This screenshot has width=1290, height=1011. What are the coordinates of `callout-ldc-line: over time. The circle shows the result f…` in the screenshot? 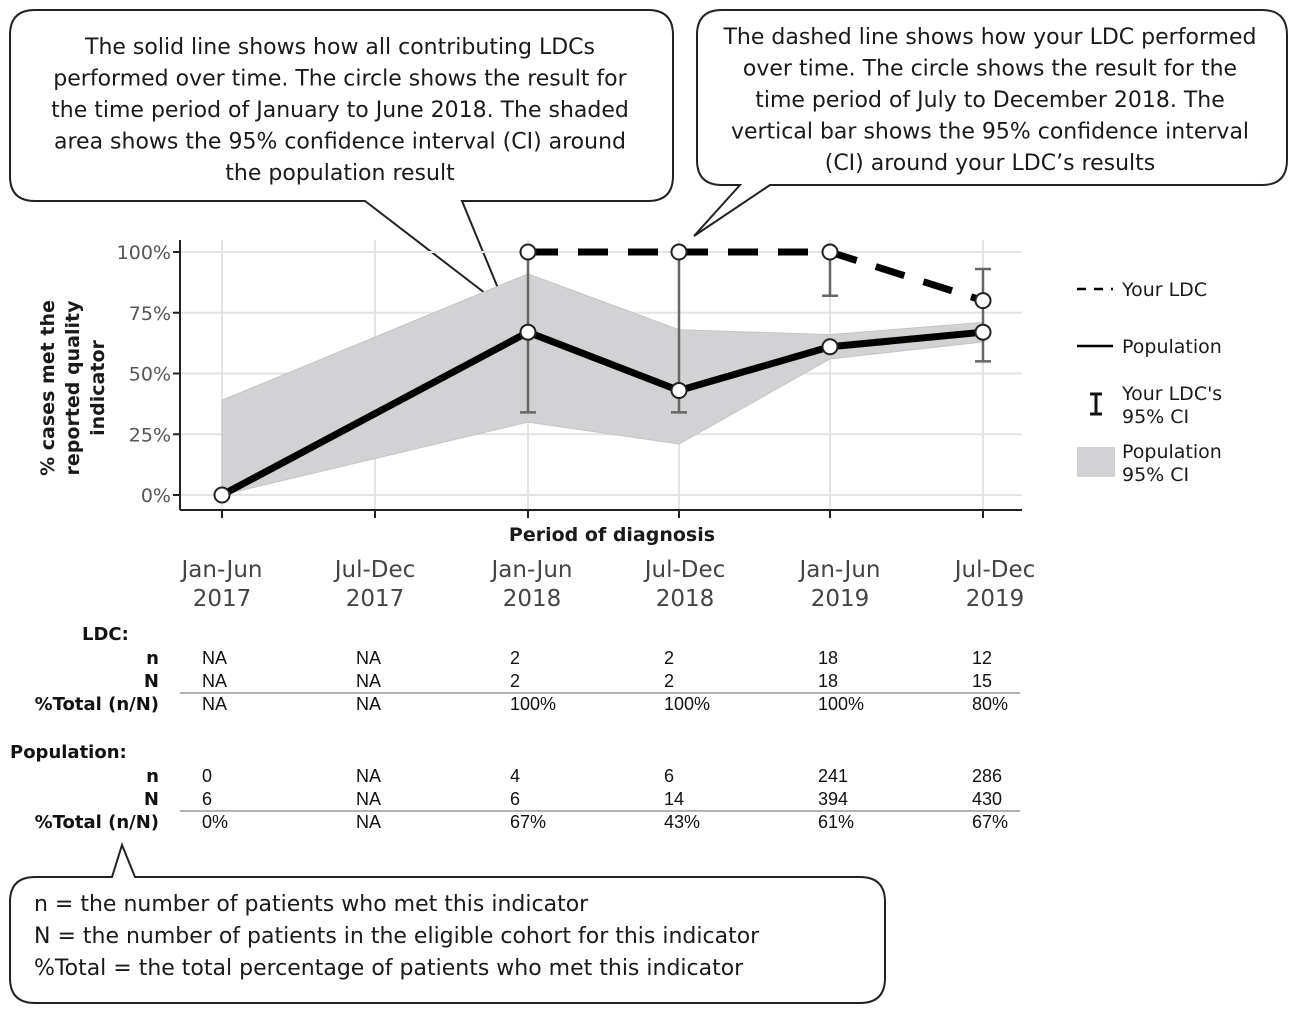 It's located at (990, 69).